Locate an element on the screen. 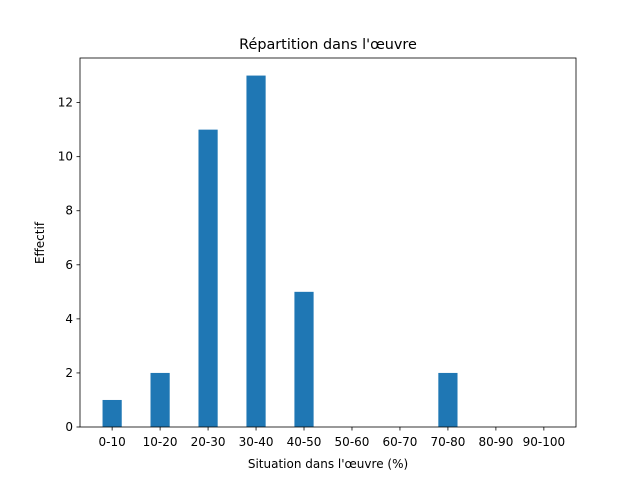 The width and height of the screenshot is (640, 480). y-tick-label: 4 is located at coordinates (69, 319).